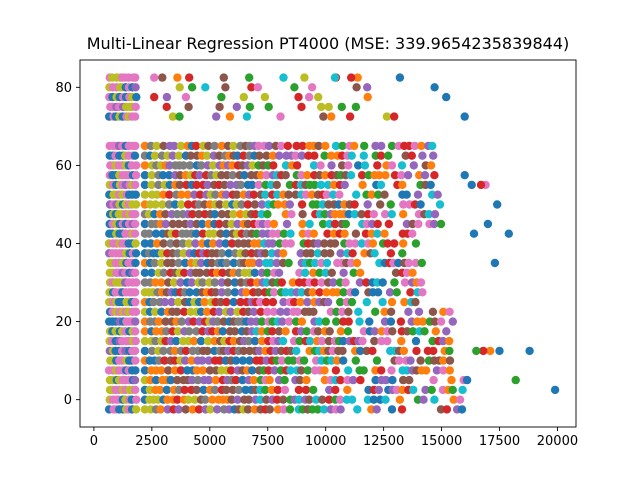 The width and height of the screenshot is (640, 480). What do you see at coordinates (557, 441) in the screenshot?
I see `x-tick-label: 20000` at bounding box center [557, 441].